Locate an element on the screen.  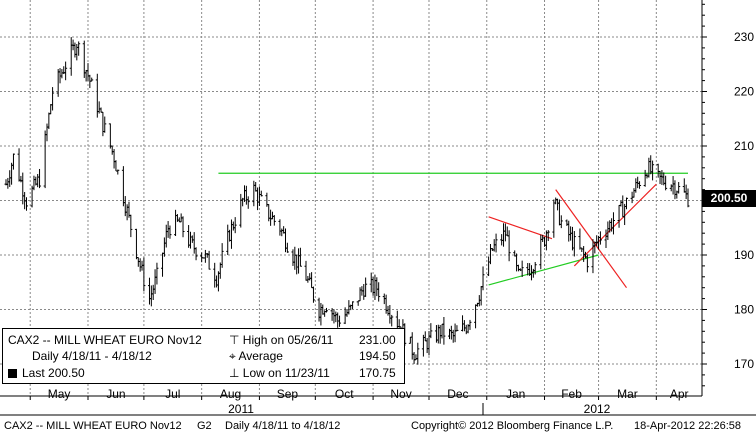
y-tick-label: 210 is located at coordinates (744, 146).